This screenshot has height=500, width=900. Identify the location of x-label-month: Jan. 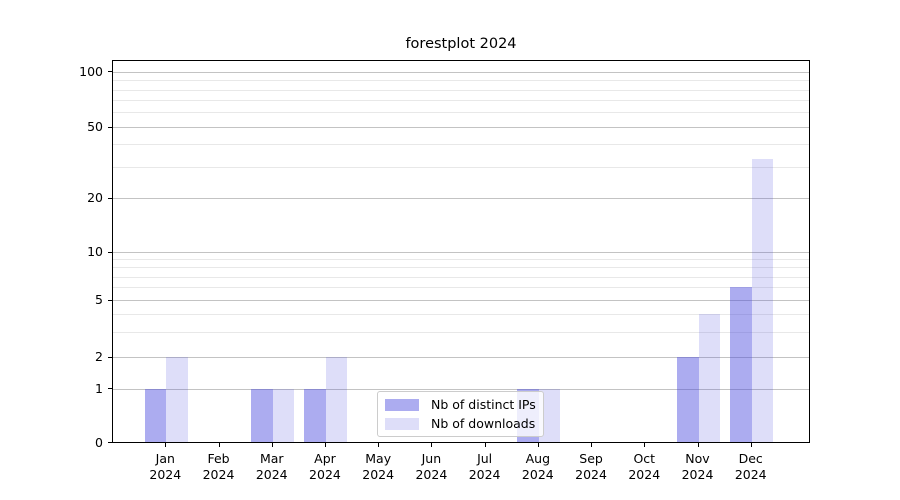
(165, 458).